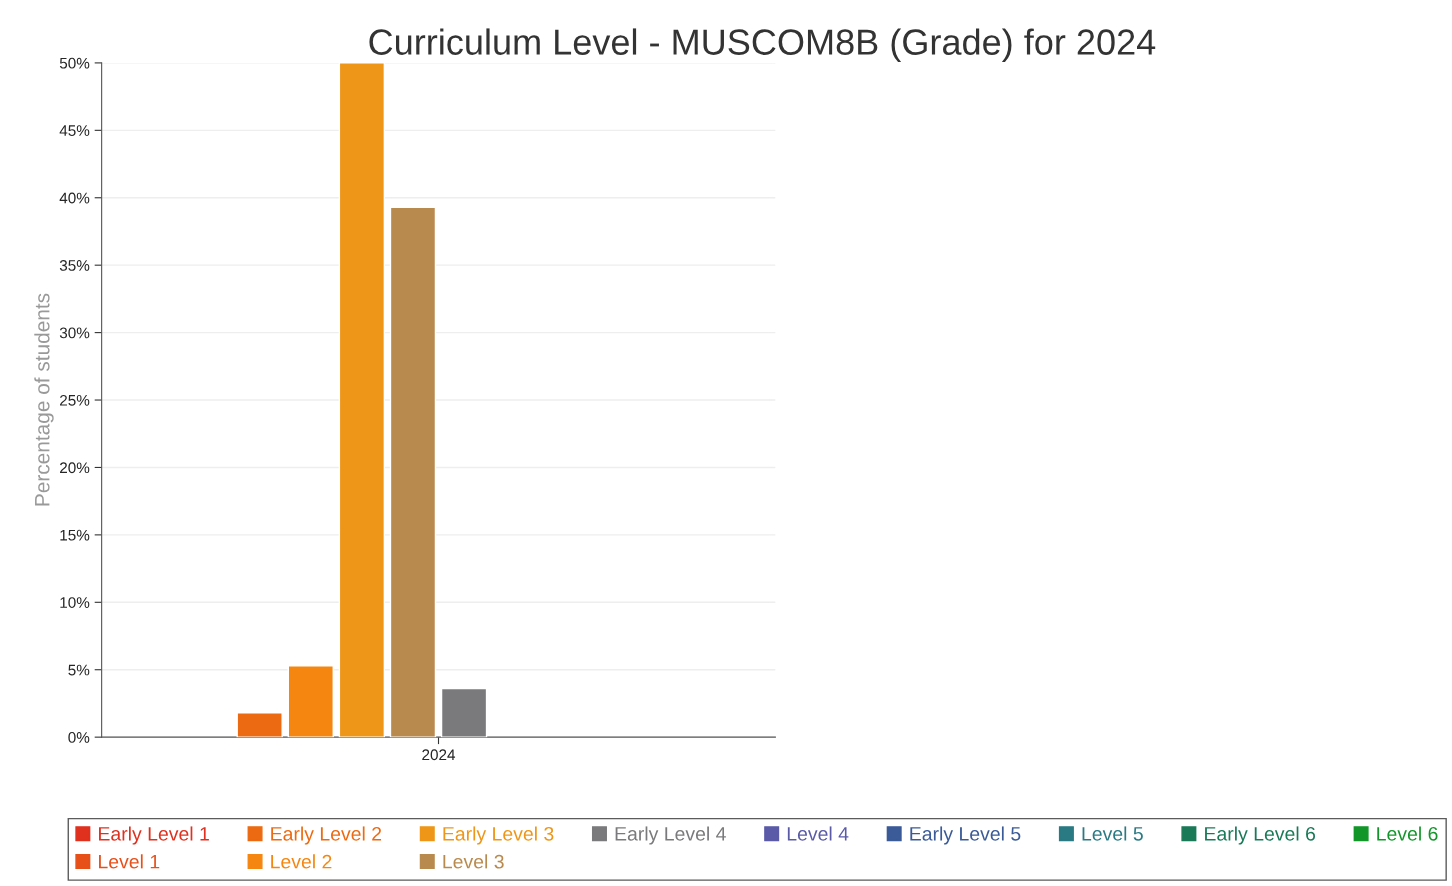 This screenshot has width=1452, height=886. Describe the element at coordinates (74, 265) in the screenshot. I see `y-tick-label: 35%` at that location.